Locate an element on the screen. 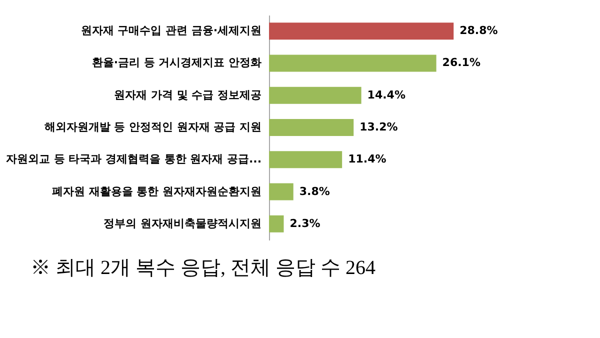  data-label: 14.4% is located at coordinates (386, 95).